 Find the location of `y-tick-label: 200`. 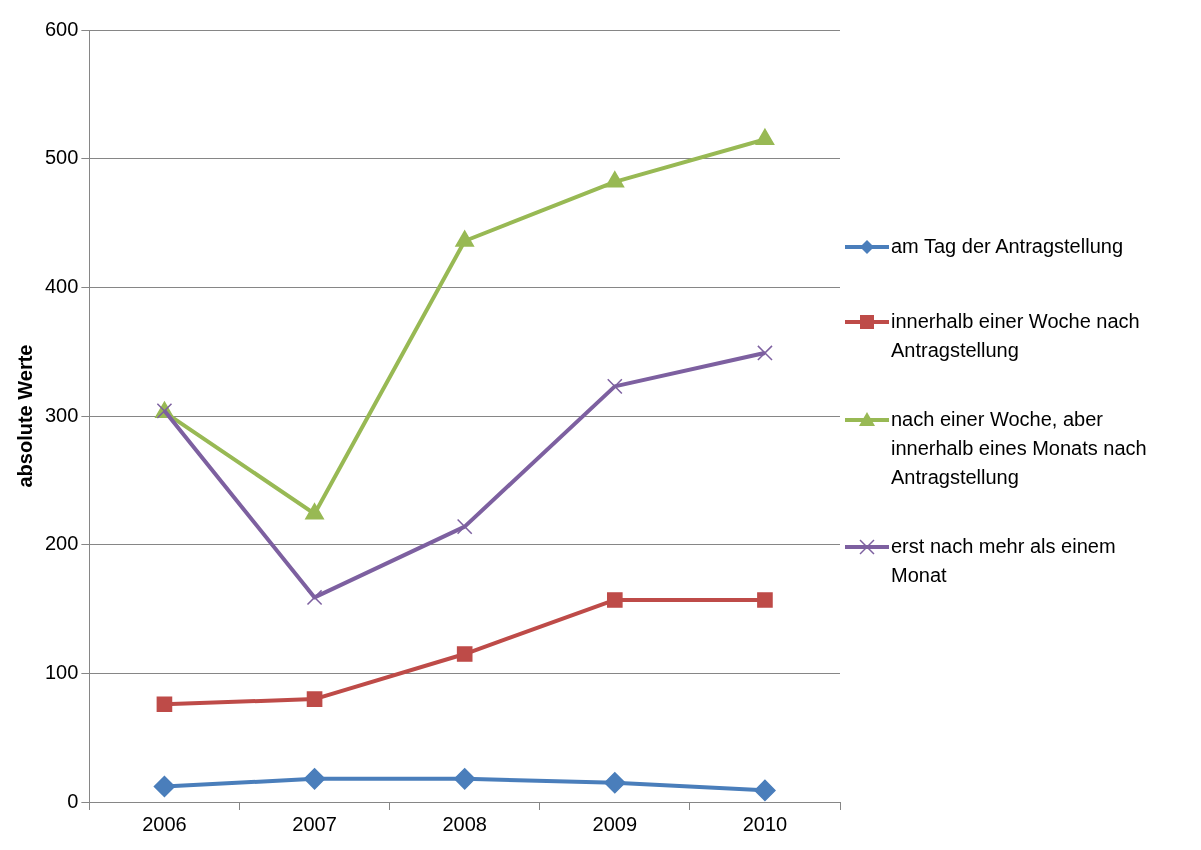

y-tick-label: 200 is located at coordinates (61, 543).